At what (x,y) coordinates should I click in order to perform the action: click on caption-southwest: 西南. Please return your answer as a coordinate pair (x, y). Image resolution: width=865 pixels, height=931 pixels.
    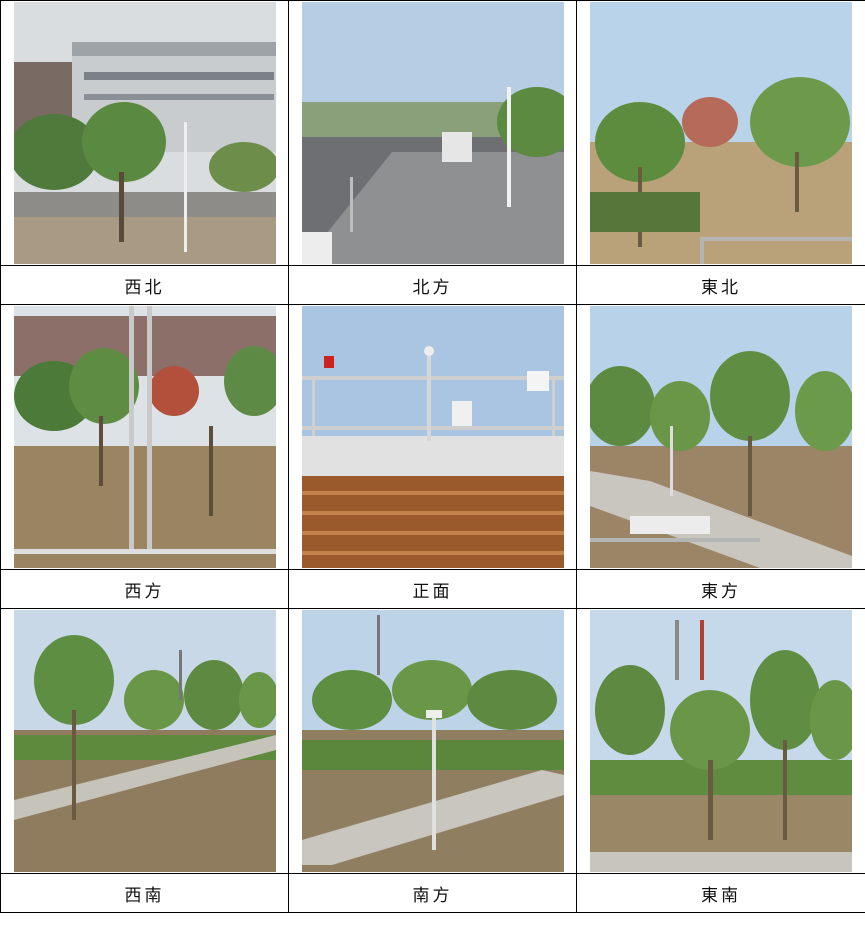
    Looking at the image, I should click on (144, 893).